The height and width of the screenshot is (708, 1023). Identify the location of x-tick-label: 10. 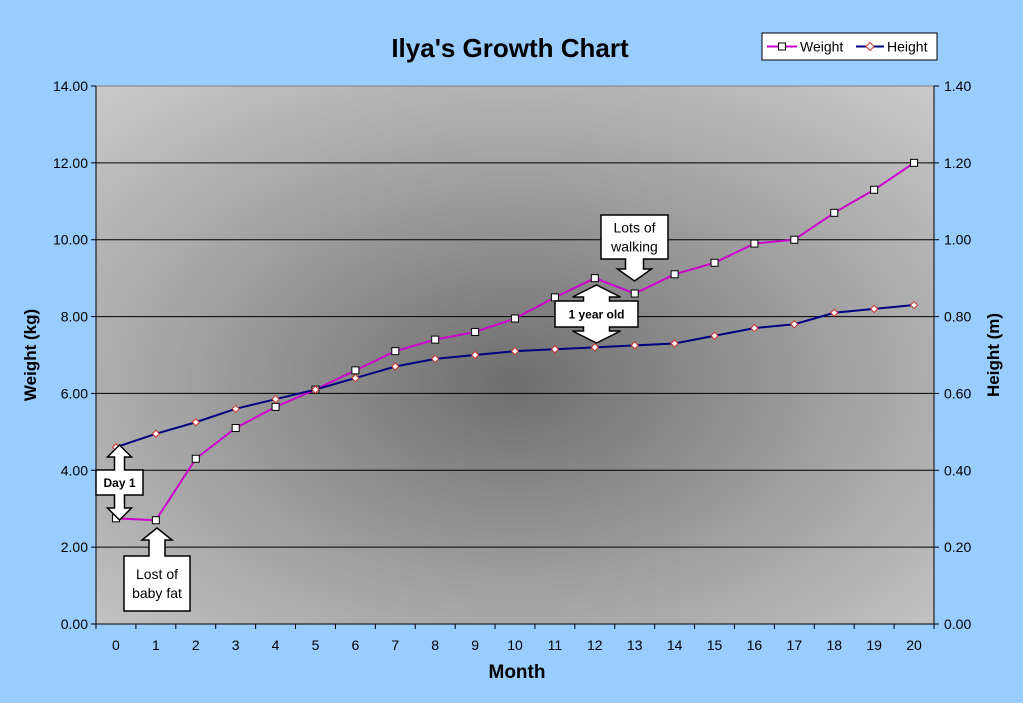
(515, 645).